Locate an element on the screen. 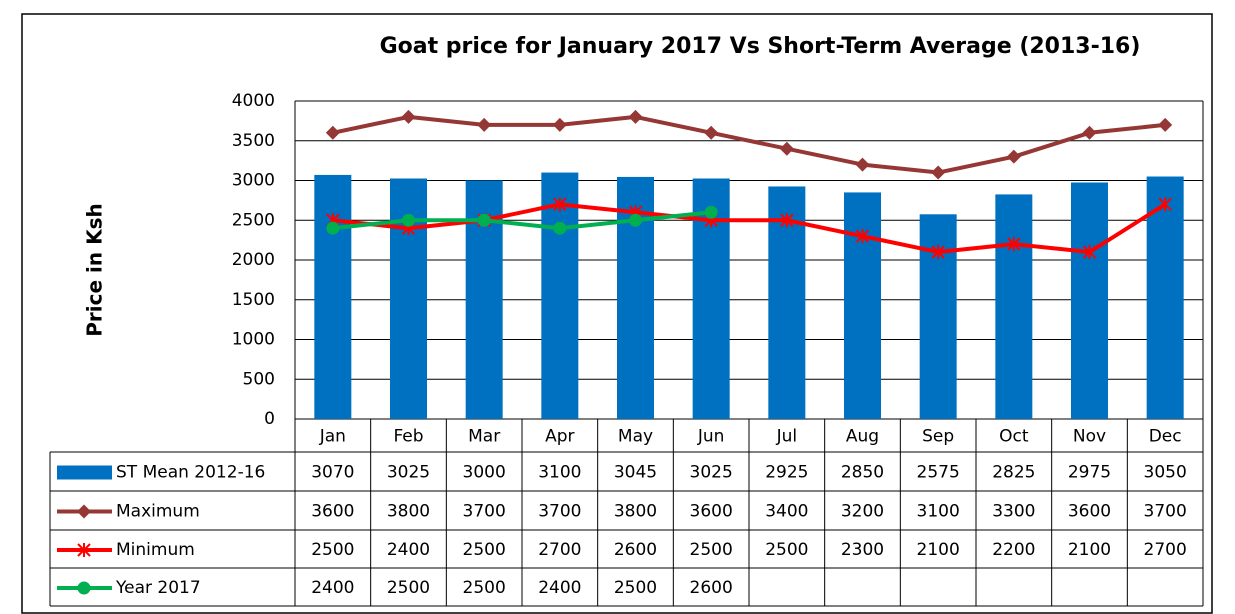 This screenshot has width=1235, height=614. x-tick-label: Jul is located at coordinates (787, 437).